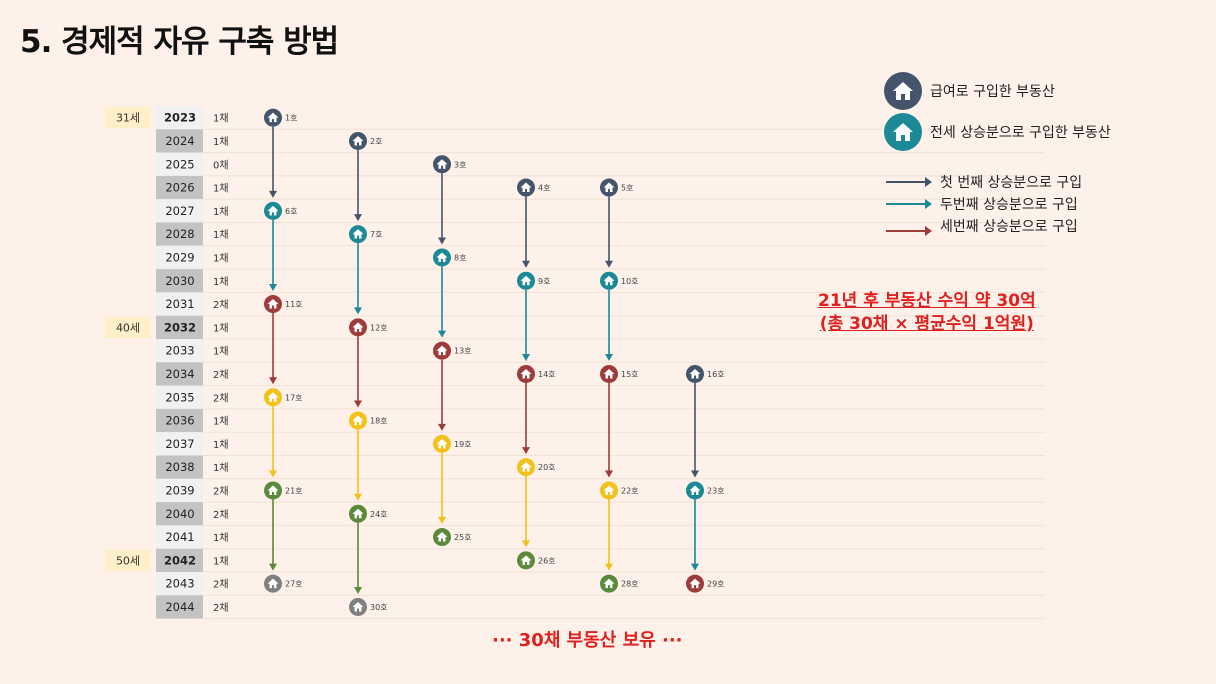  Describe the element at coordinates (547, 560) in the screenshot. I see `property-label: 26호` at that location.